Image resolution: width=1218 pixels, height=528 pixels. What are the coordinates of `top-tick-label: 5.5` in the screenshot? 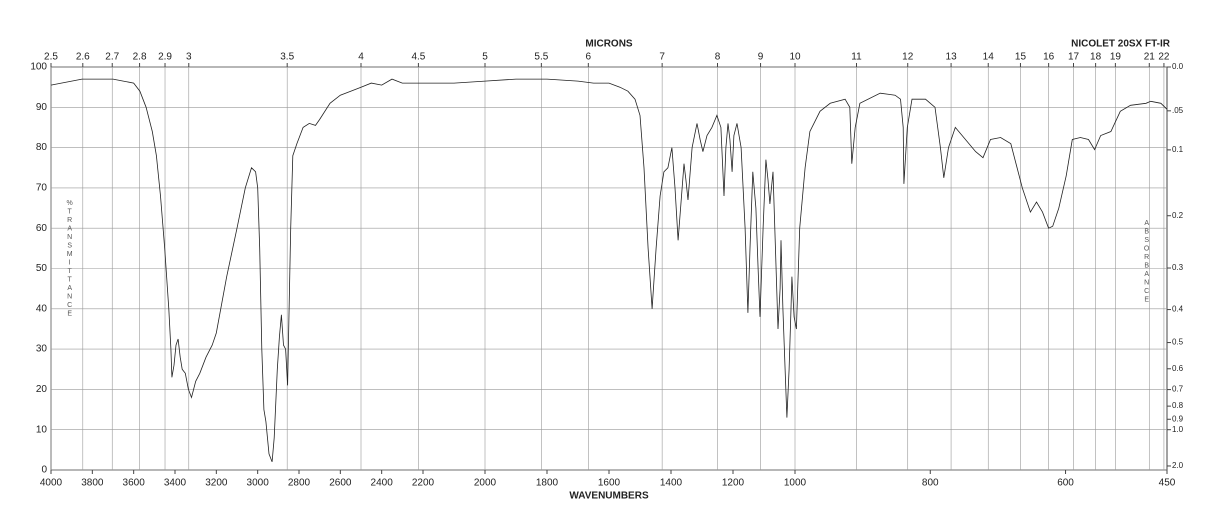 It's located at (541, 57).